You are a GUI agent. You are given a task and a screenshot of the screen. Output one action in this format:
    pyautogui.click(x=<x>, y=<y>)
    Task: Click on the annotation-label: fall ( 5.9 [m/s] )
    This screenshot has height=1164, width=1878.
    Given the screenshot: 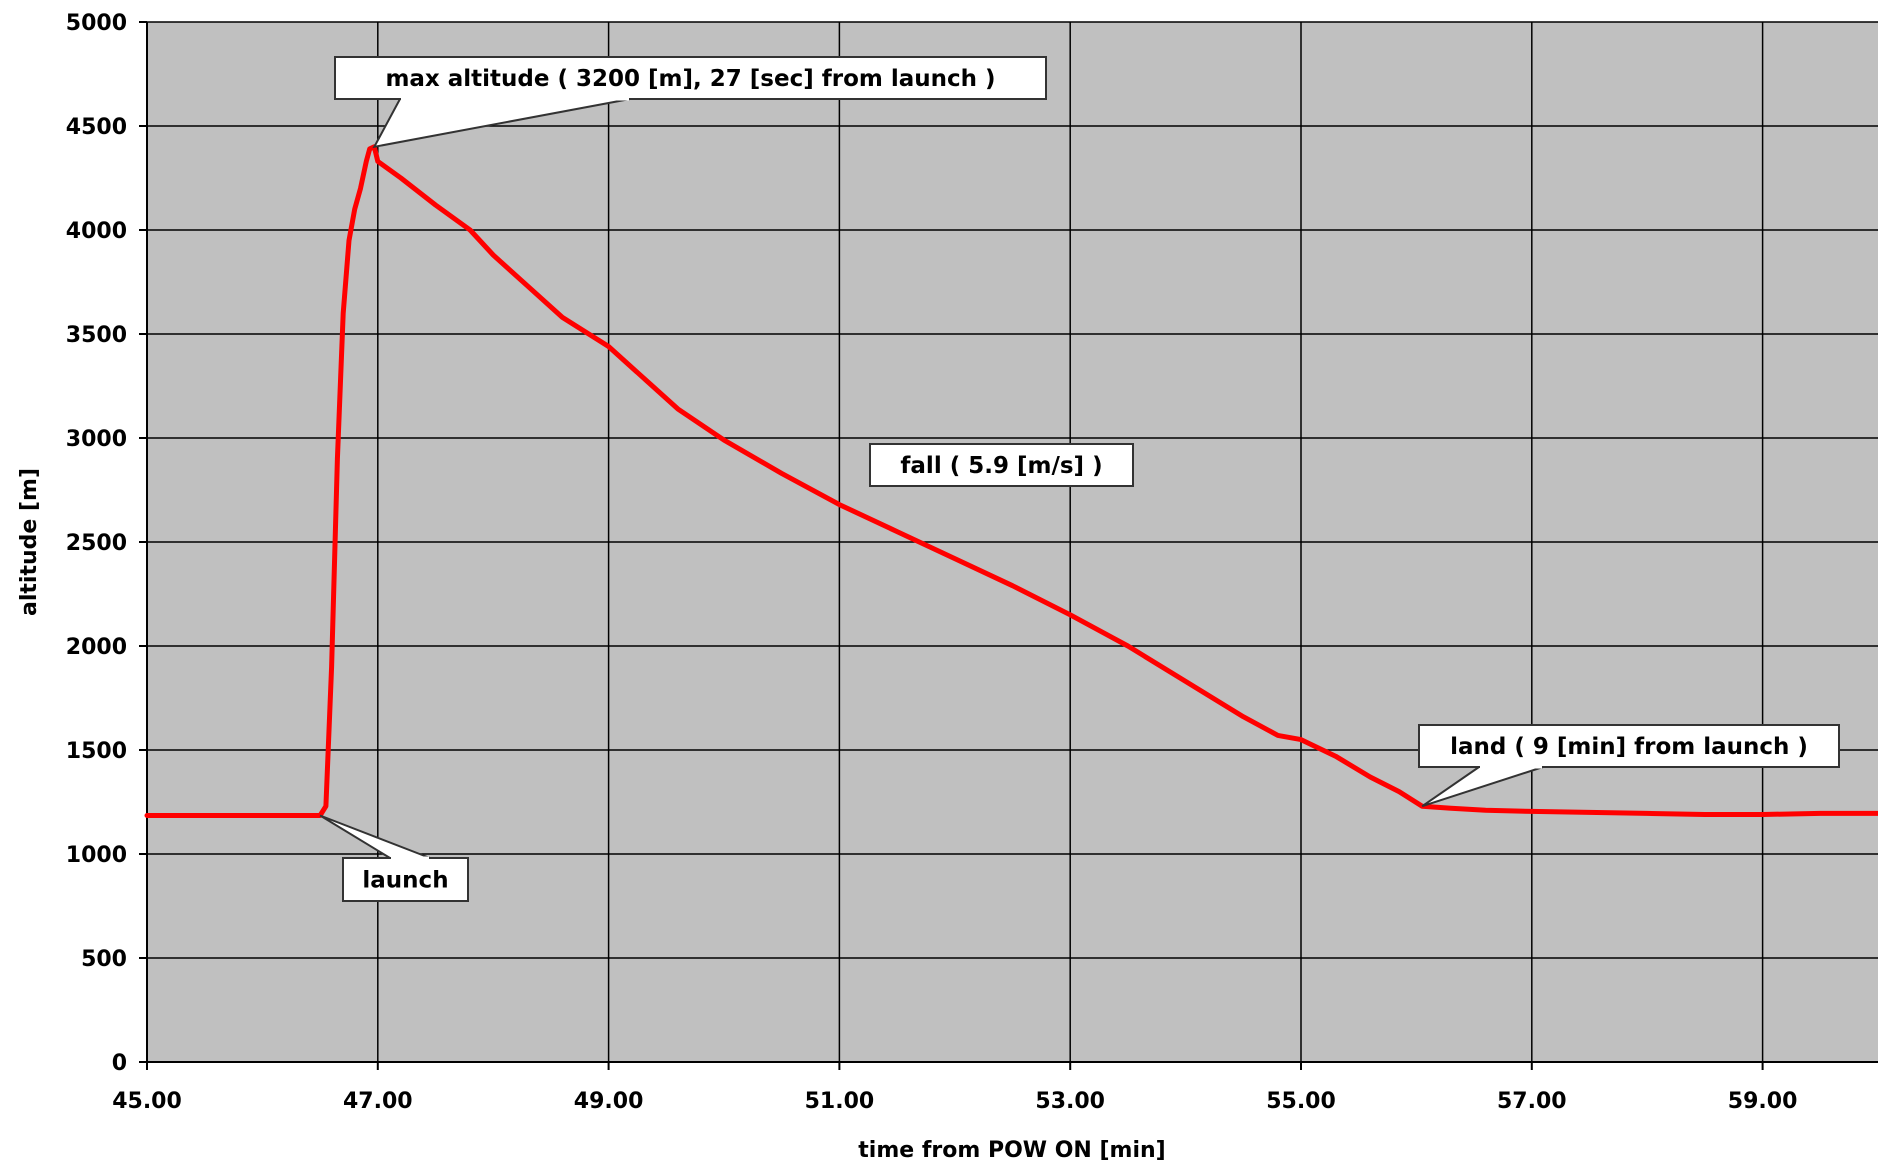 What is the action you would take?
    pyautogui.click(x=1001, y=466)
    